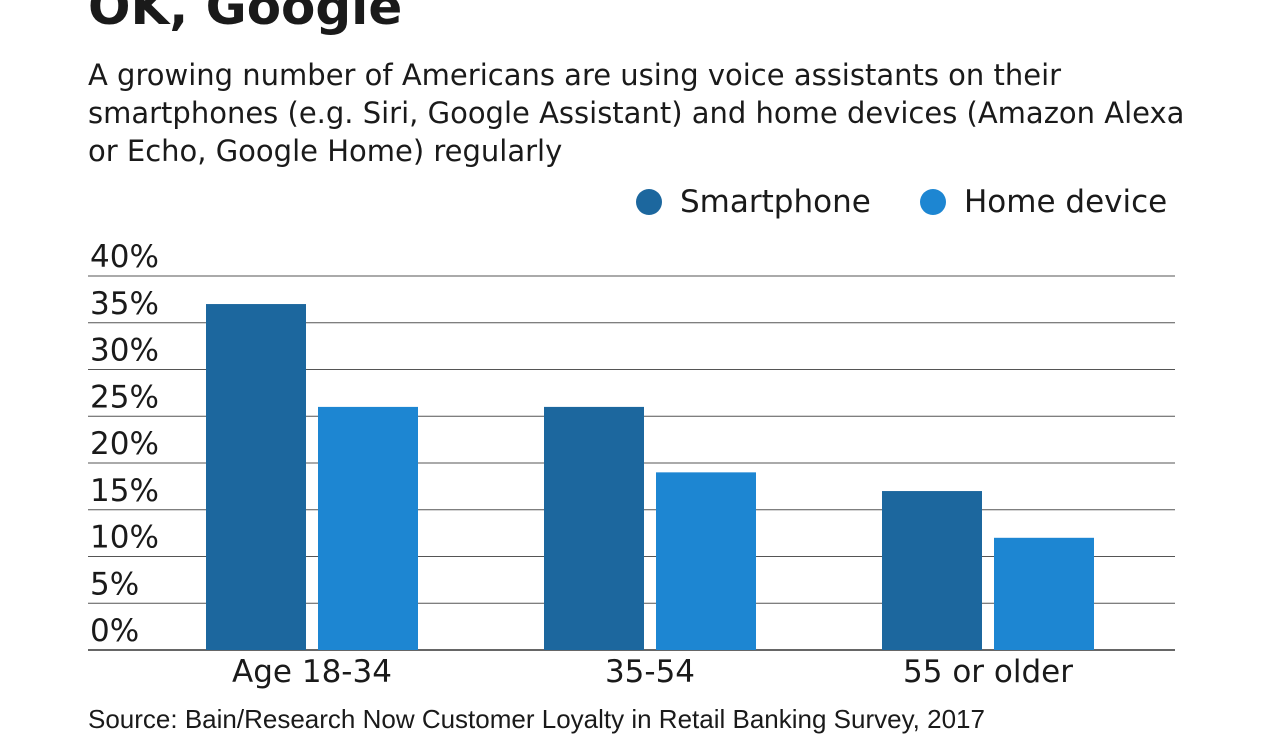 The image size is (1280, 735). I want to click on y-tick-label: 20%, so click(124, 444).